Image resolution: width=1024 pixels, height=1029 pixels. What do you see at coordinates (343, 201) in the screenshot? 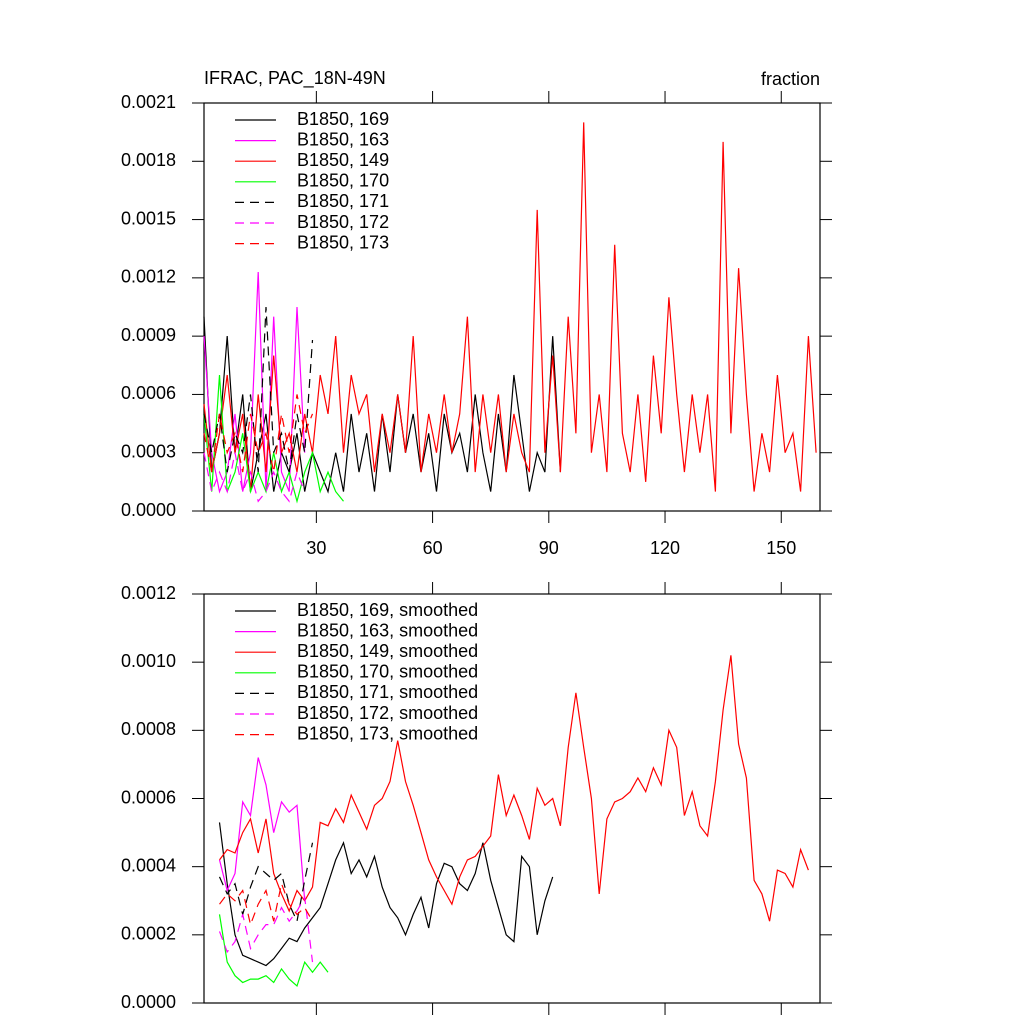
I see `legend-label: B1850, 171` at bounding box center [343, 201].